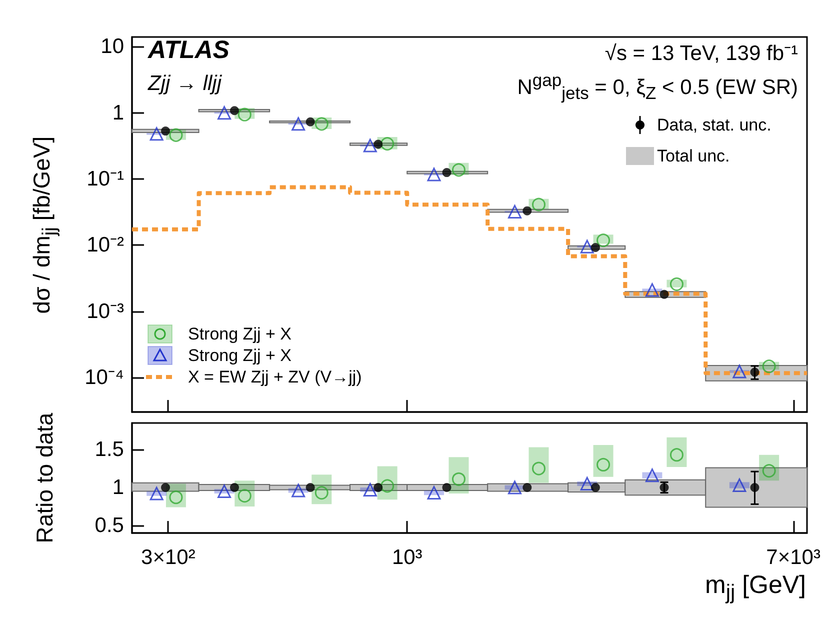  Describe the element at coordinates (275, 377) in the screenshot. I see `legend-label: X = EW Zjj + ZV (V→jj)` at that location.